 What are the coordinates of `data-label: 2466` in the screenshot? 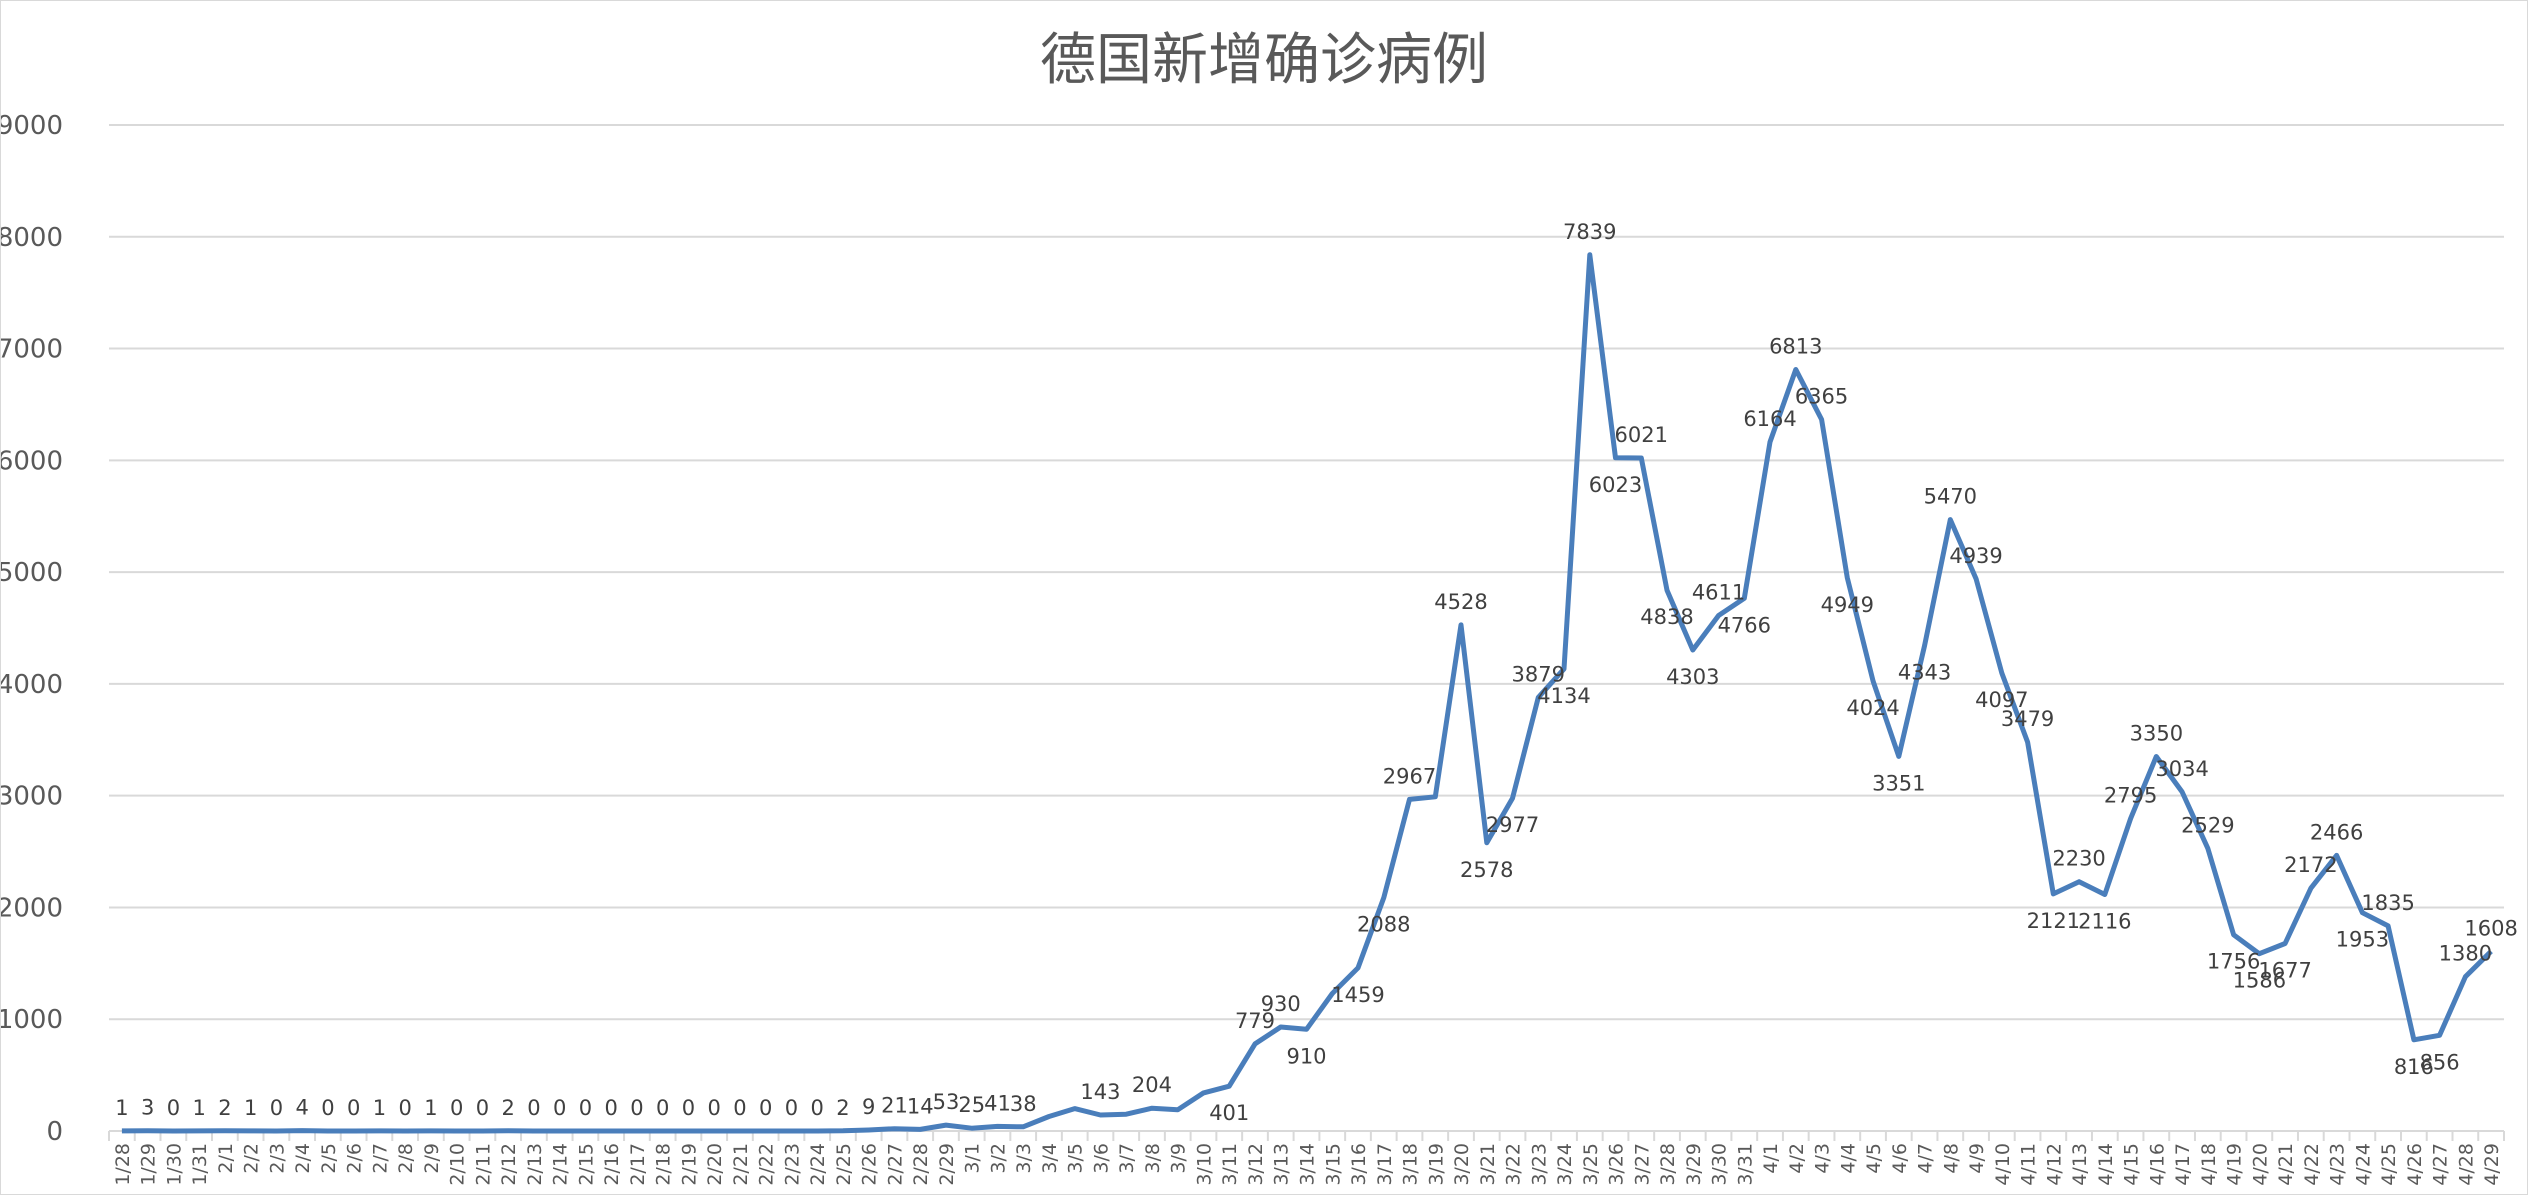 It's located at (2336, 832).